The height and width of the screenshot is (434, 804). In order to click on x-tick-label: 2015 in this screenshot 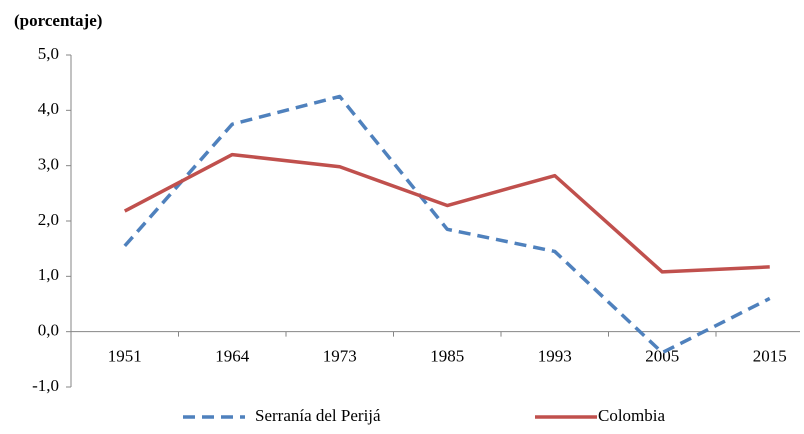, I will do `click(770, 356)`.